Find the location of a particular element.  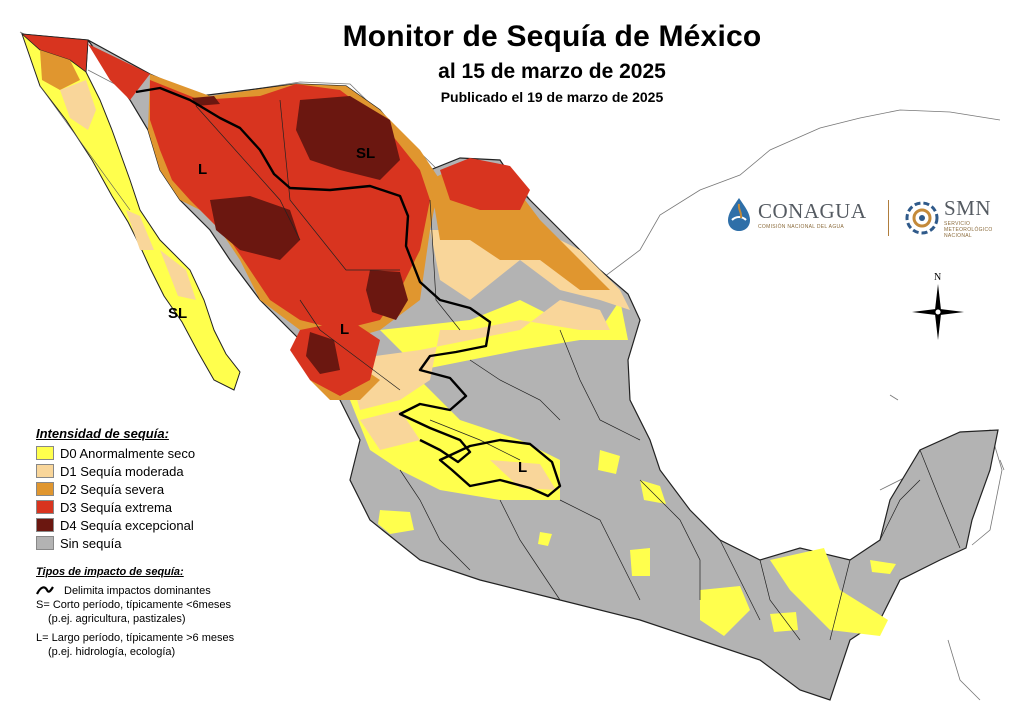

compass-rose-icon: N is located at coordinates (938, 306).